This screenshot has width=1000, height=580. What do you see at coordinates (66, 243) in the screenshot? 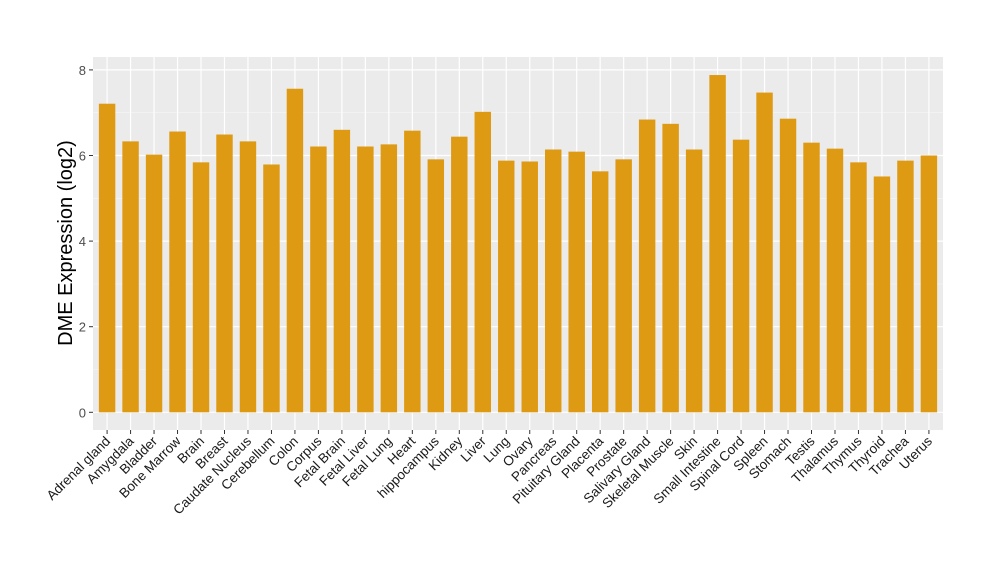
I see `y-axis-label: DME Expression (log2)` at bounding box center [66, 243].